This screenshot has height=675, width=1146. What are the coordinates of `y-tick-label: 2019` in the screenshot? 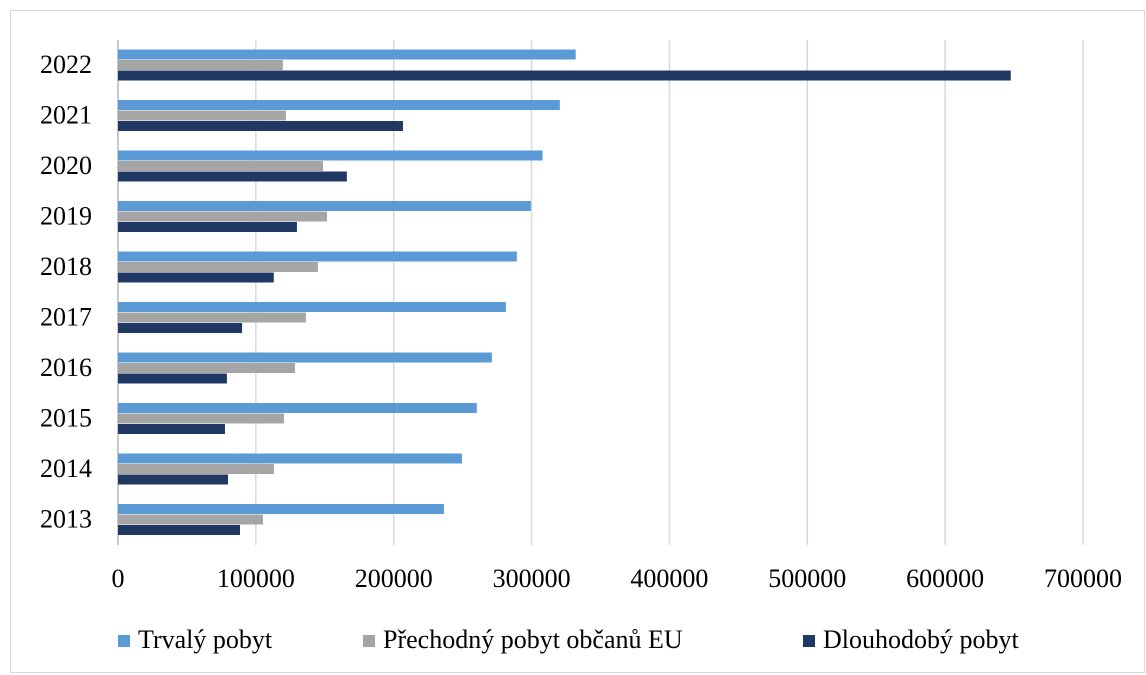 It's located at (66, 216).